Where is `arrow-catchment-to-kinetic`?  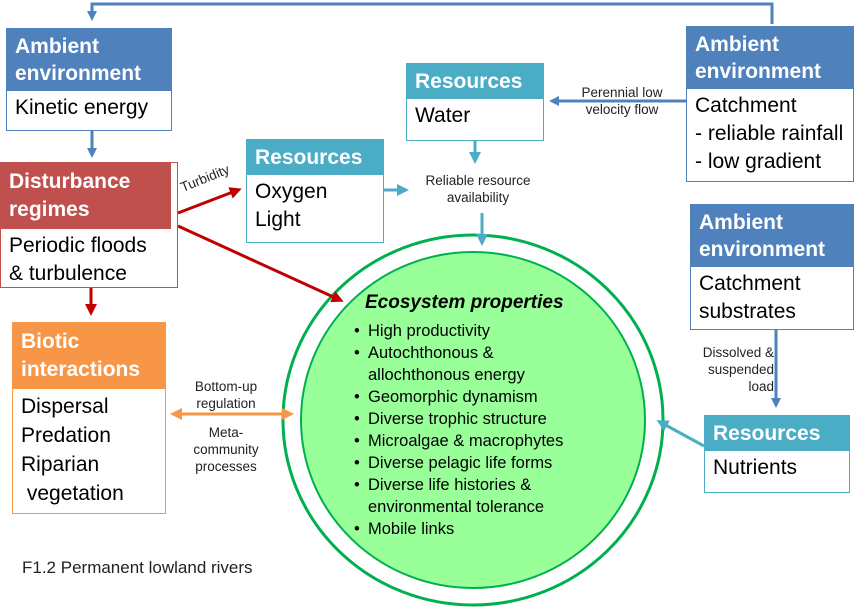
arrow-catchment-to-kinetic is located at coordinates (430, 13).